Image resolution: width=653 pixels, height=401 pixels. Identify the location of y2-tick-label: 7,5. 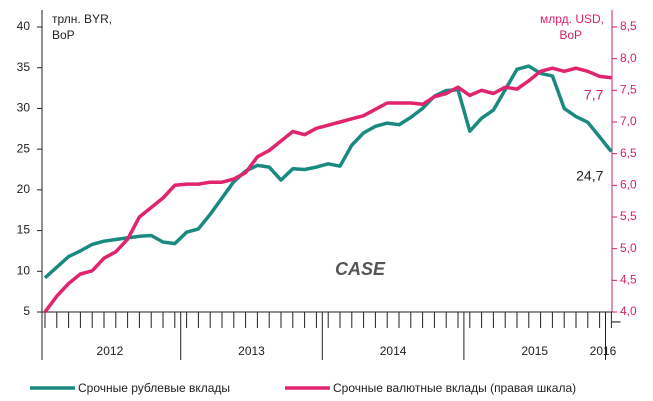
(628, 90).